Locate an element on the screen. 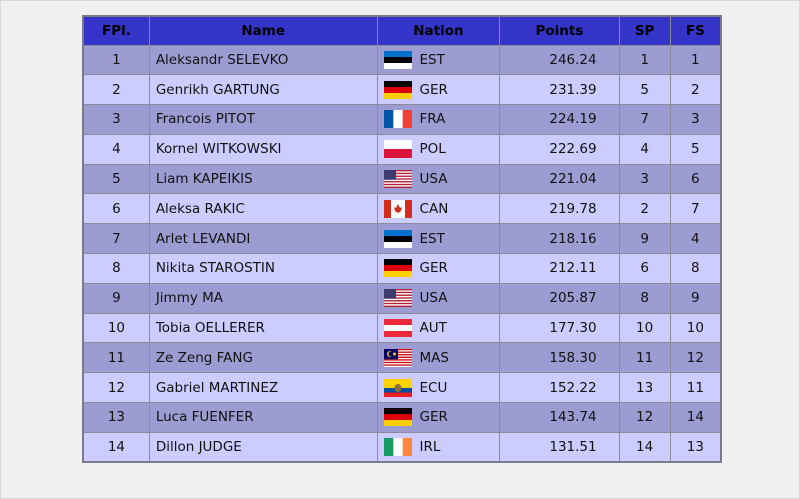  points: 218.16 is located at coordinates (559, 239).